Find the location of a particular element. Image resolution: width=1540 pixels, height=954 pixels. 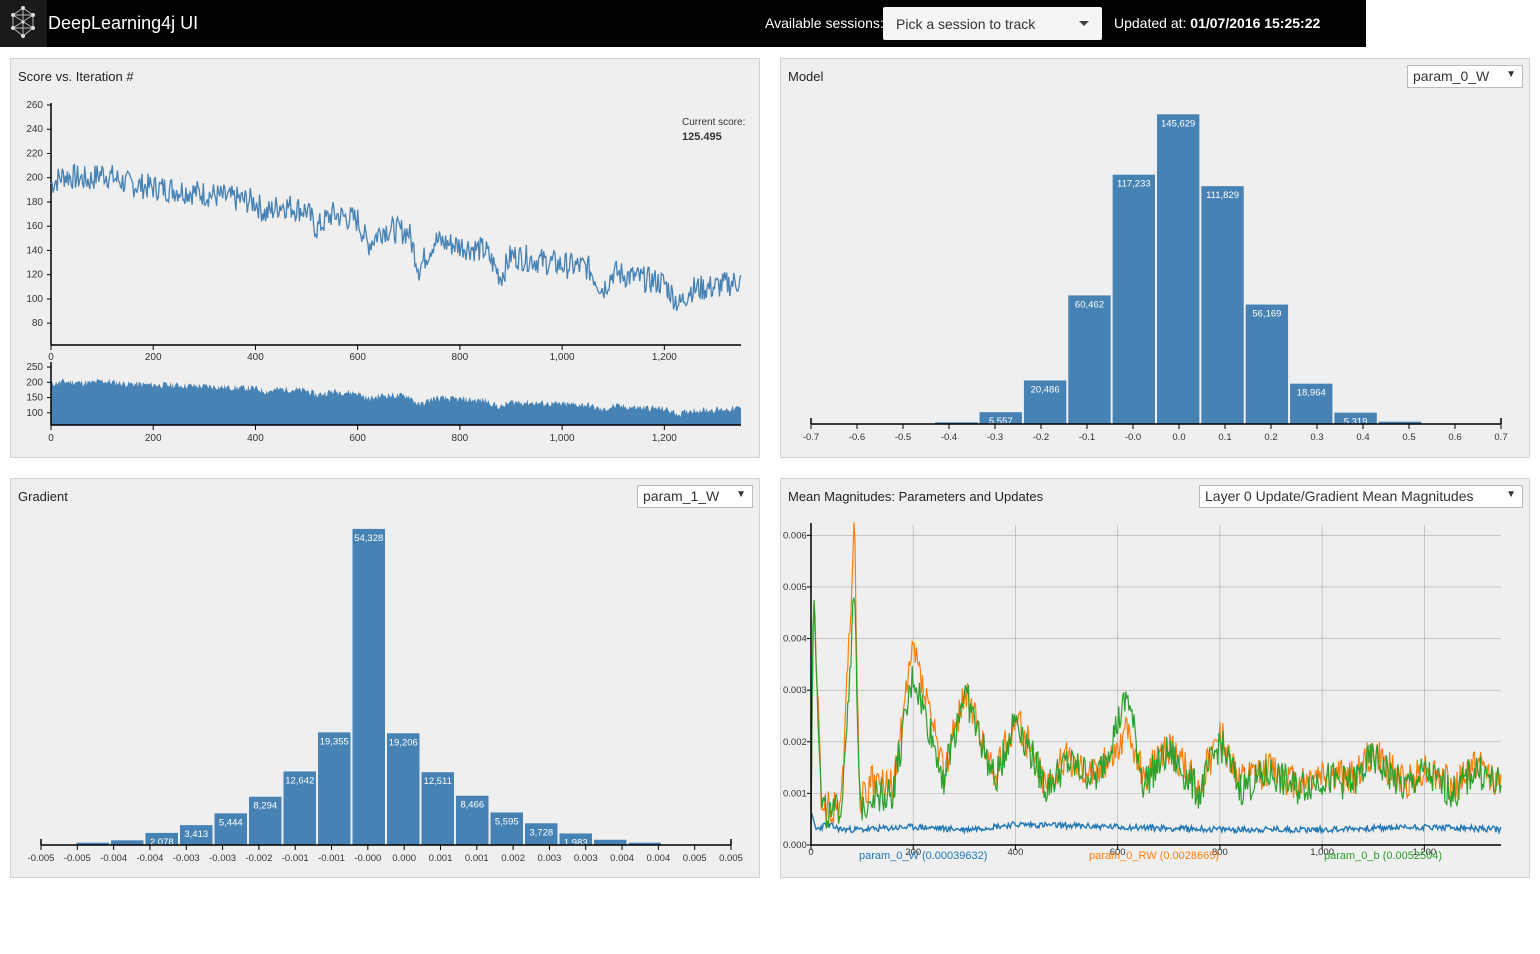

score-y-tick-label: 260 is located at coordinates (34, 105).